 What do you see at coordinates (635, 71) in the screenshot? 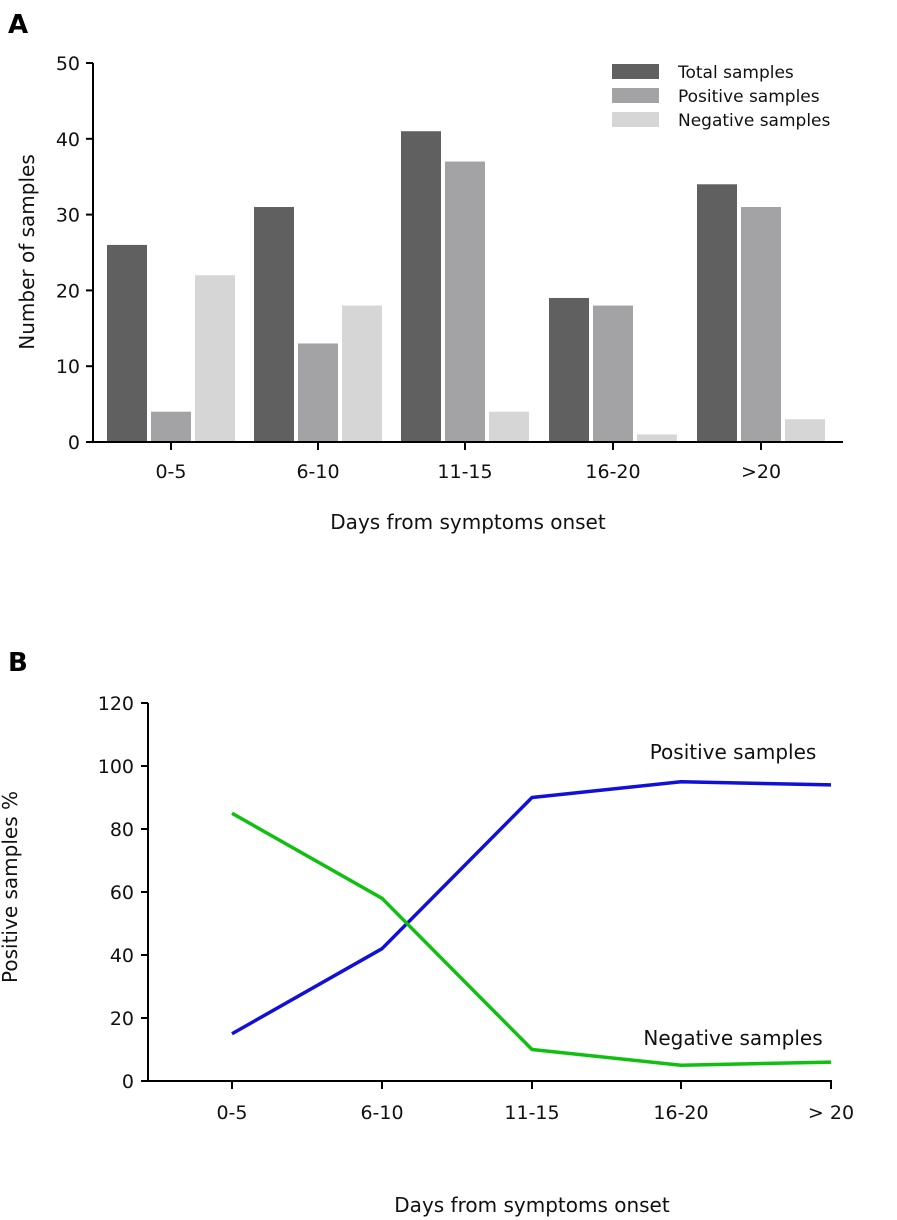
I see `legend-swatch-total-samples` at bounding box center [635, 71].